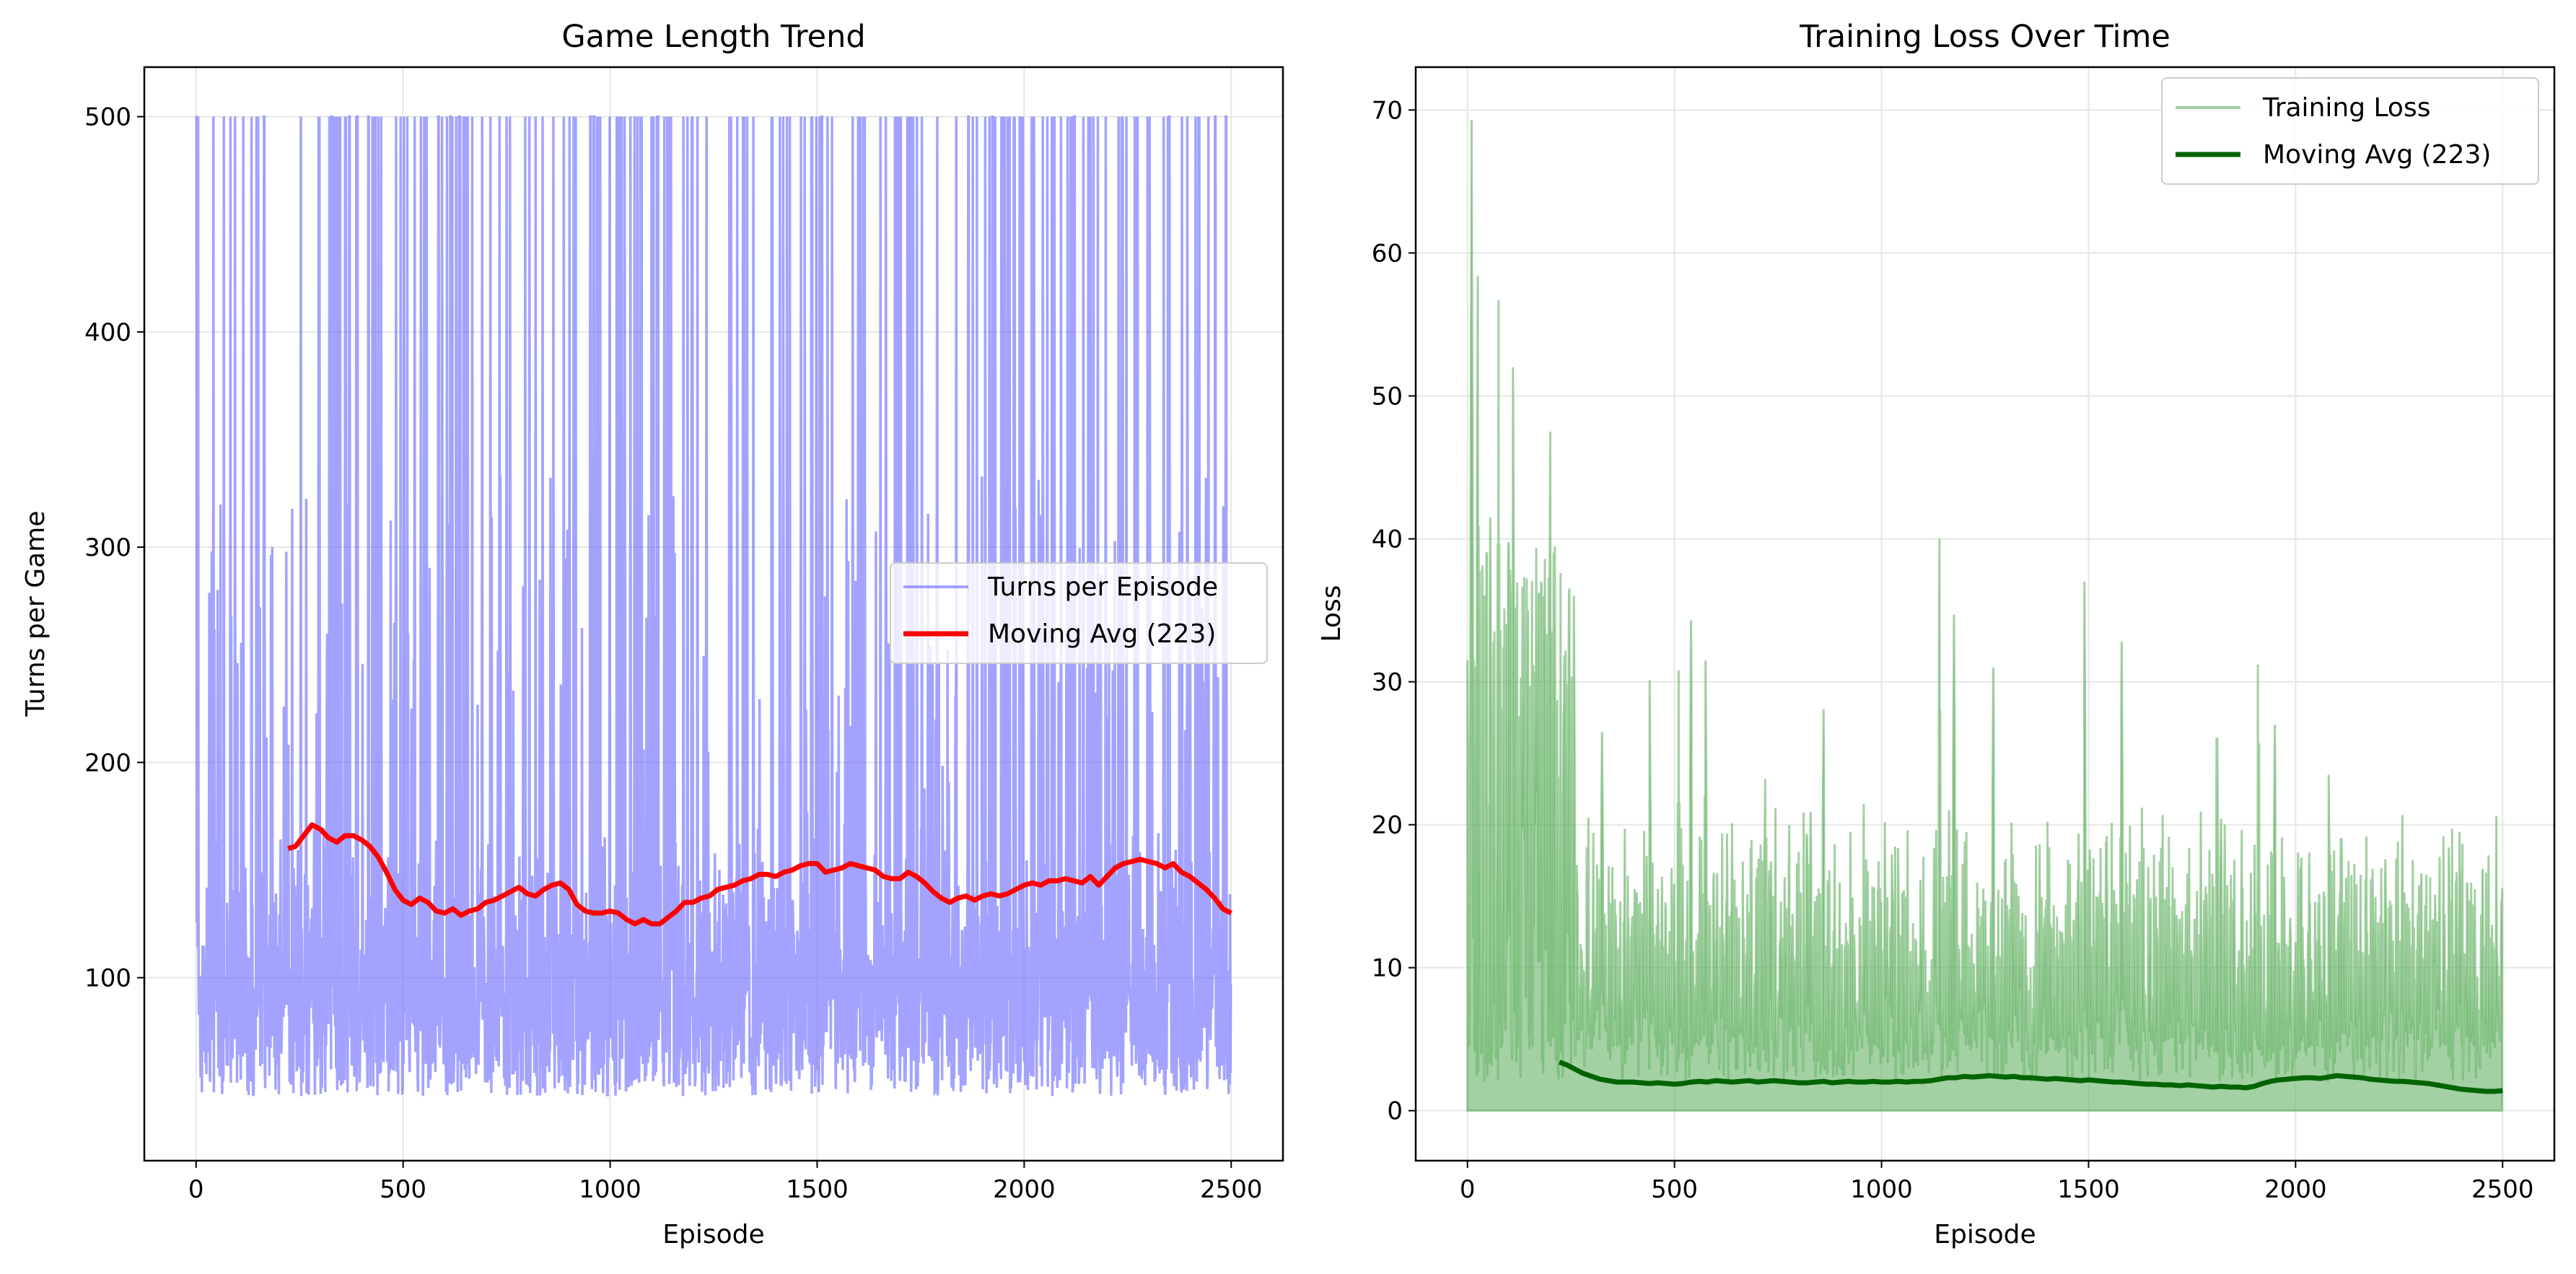  I want to click on y-axis-label: Turns per Game, so click(36, 614).